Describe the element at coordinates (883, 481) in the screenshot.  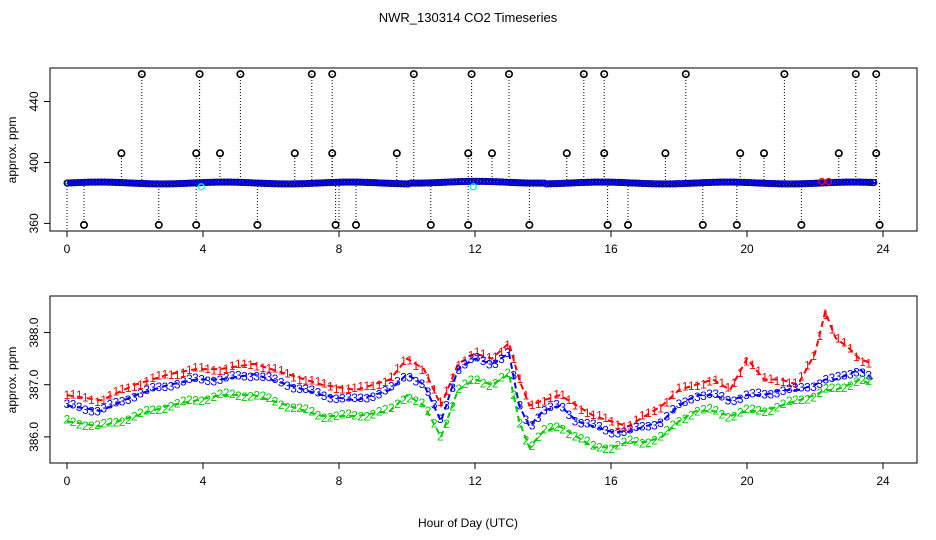
I see `x-tick-label: 24` at that location.